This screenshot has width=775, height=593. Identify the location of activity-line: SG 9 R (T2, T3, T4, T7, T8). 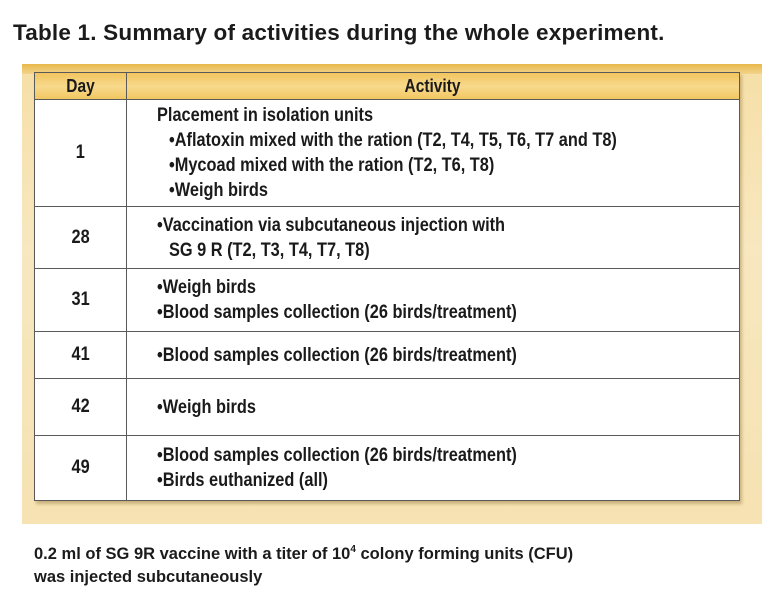
(269, 250).